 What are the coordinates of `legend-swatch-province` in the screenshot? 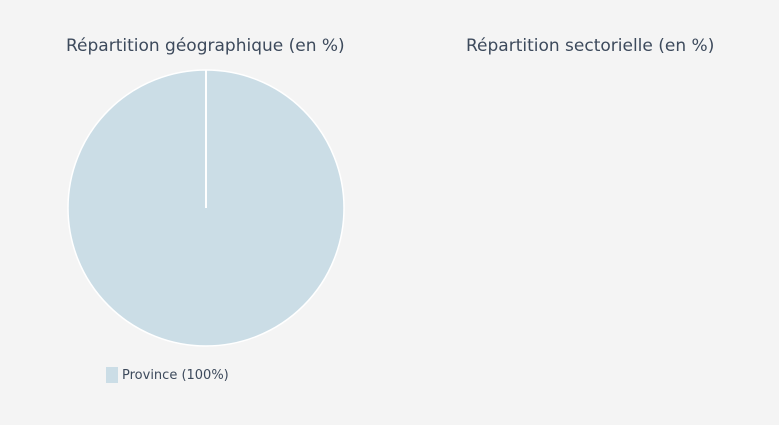 It's located at (112, 375).